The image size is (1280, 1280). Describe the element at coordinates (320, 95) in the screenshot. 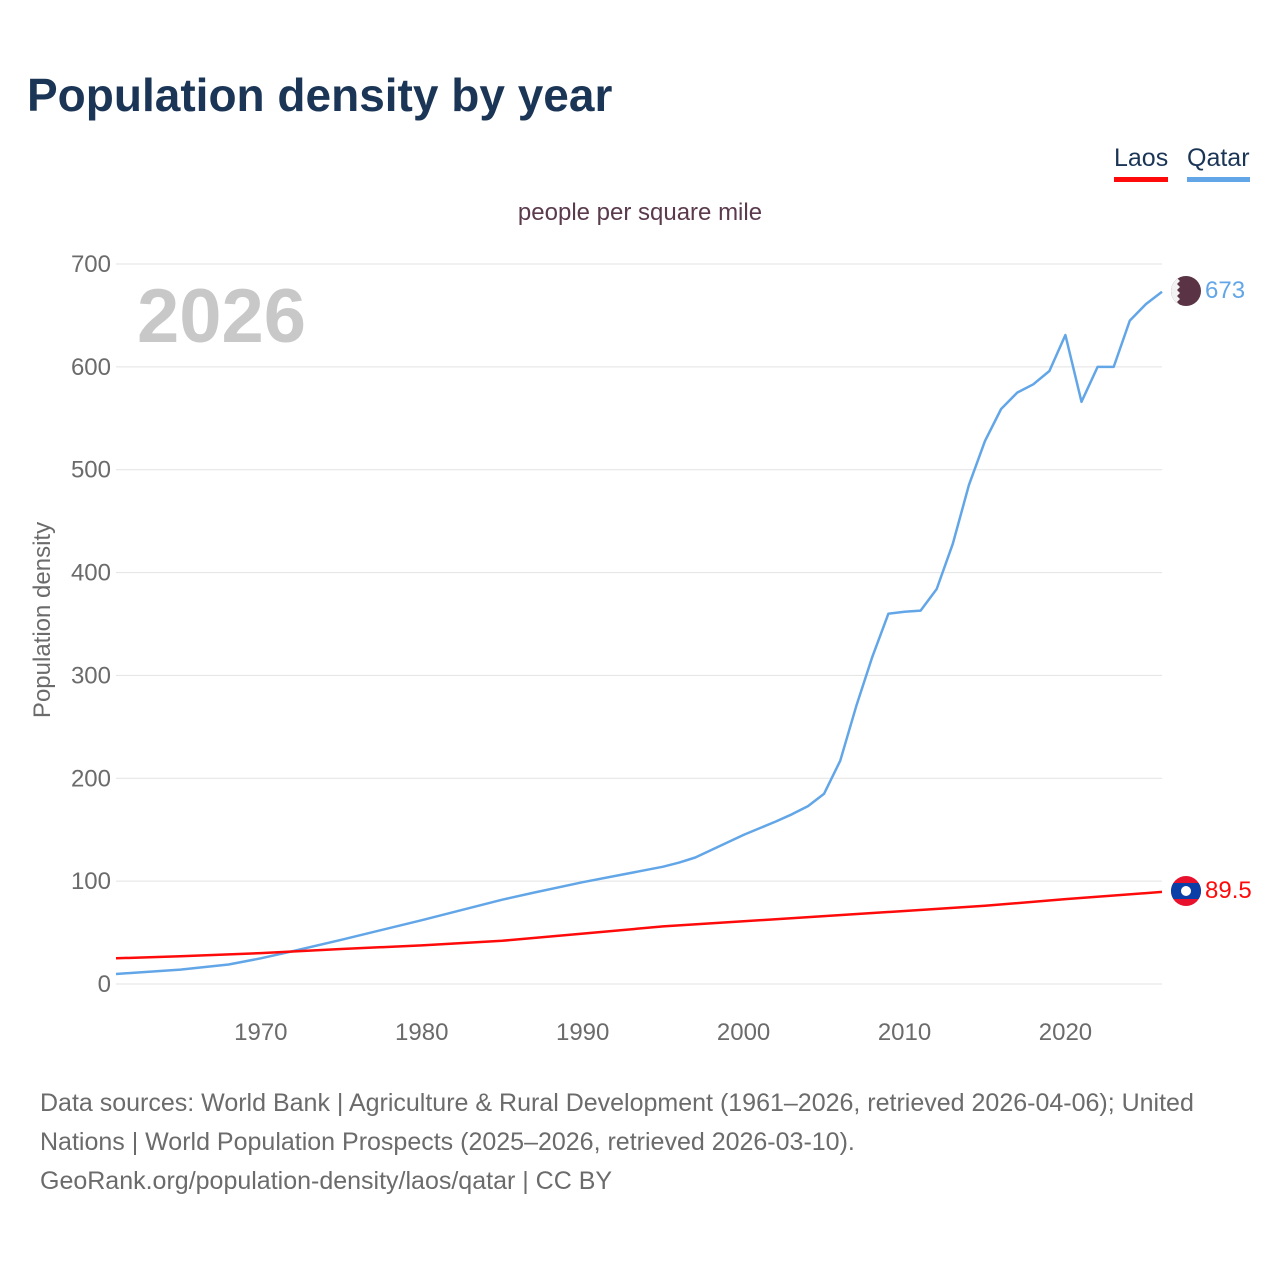

I see `chart-title: Population density by year` at that location.